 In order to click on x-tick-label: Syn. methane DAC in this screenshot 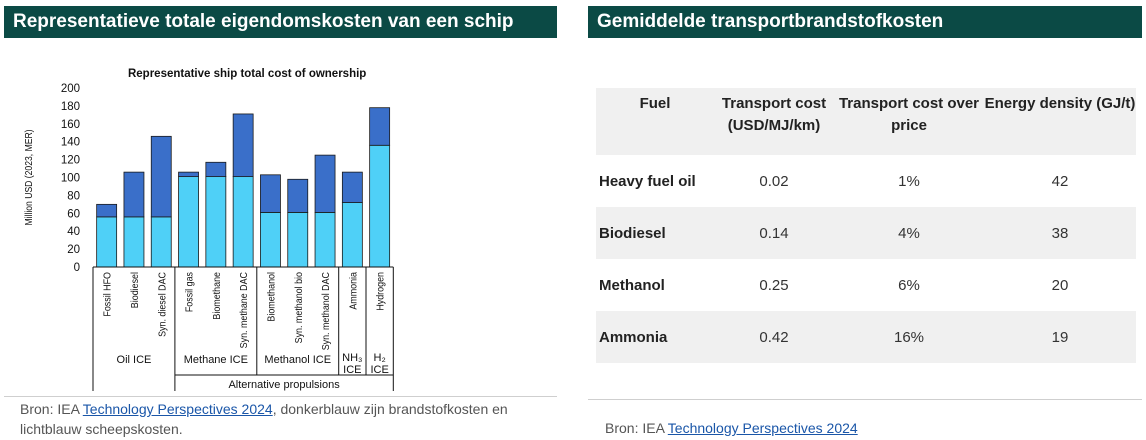, I will do `click(245, 310)`.